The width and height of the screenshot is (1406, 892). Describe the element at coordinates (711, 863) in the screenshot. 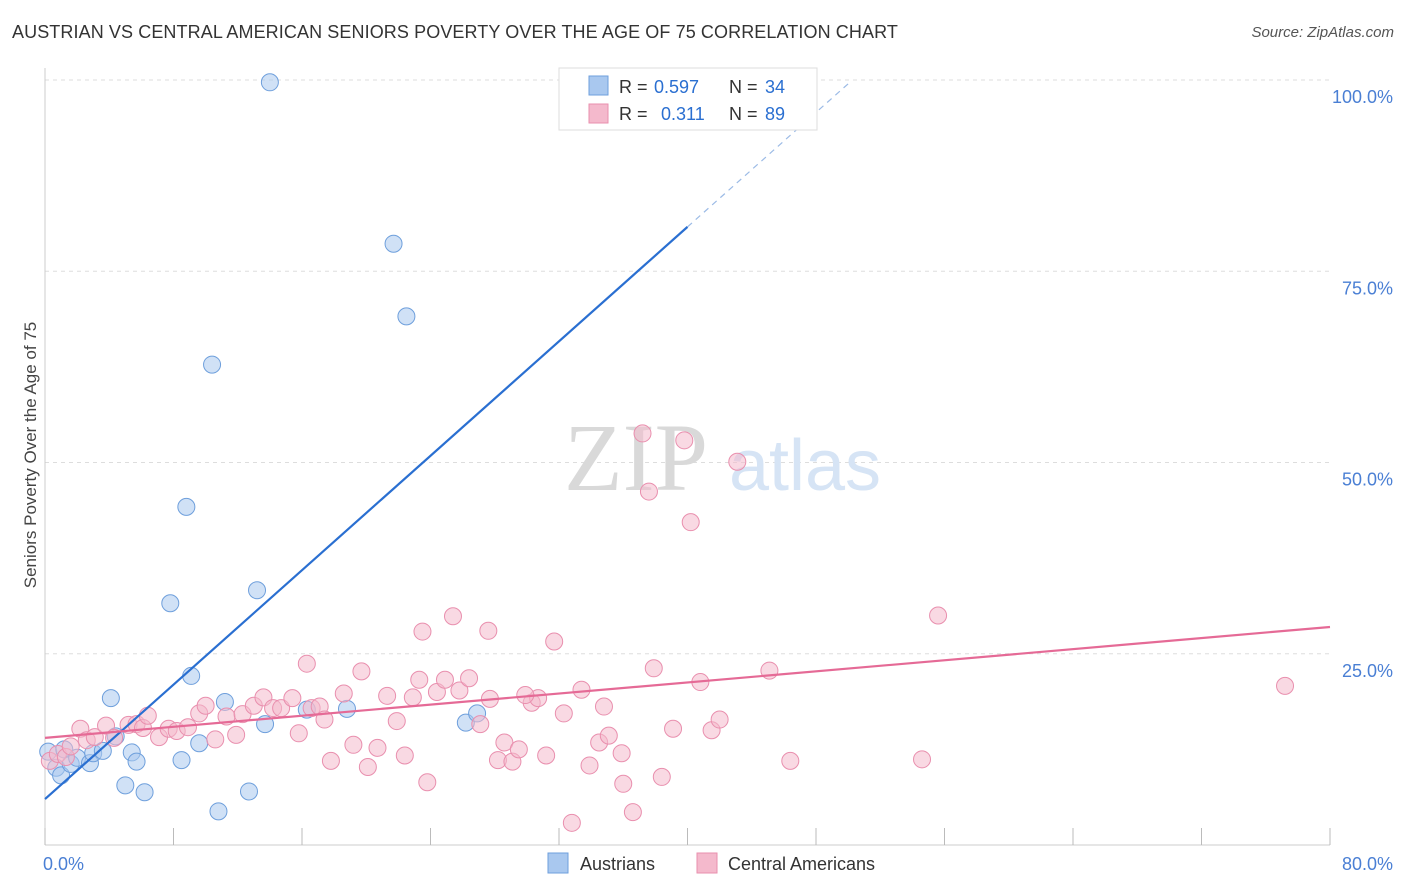

I see `series-legend: Austrians Central Americans` at that location.